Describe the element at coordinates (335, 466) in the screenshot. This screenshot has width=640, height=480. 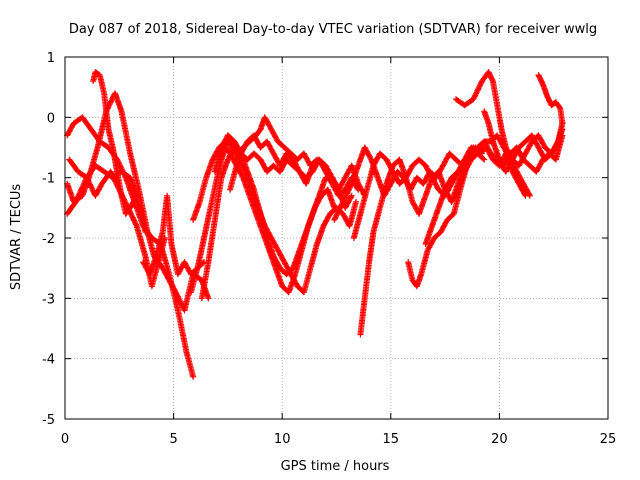
I see `x-axis-label: GPS time / hours` at that location.